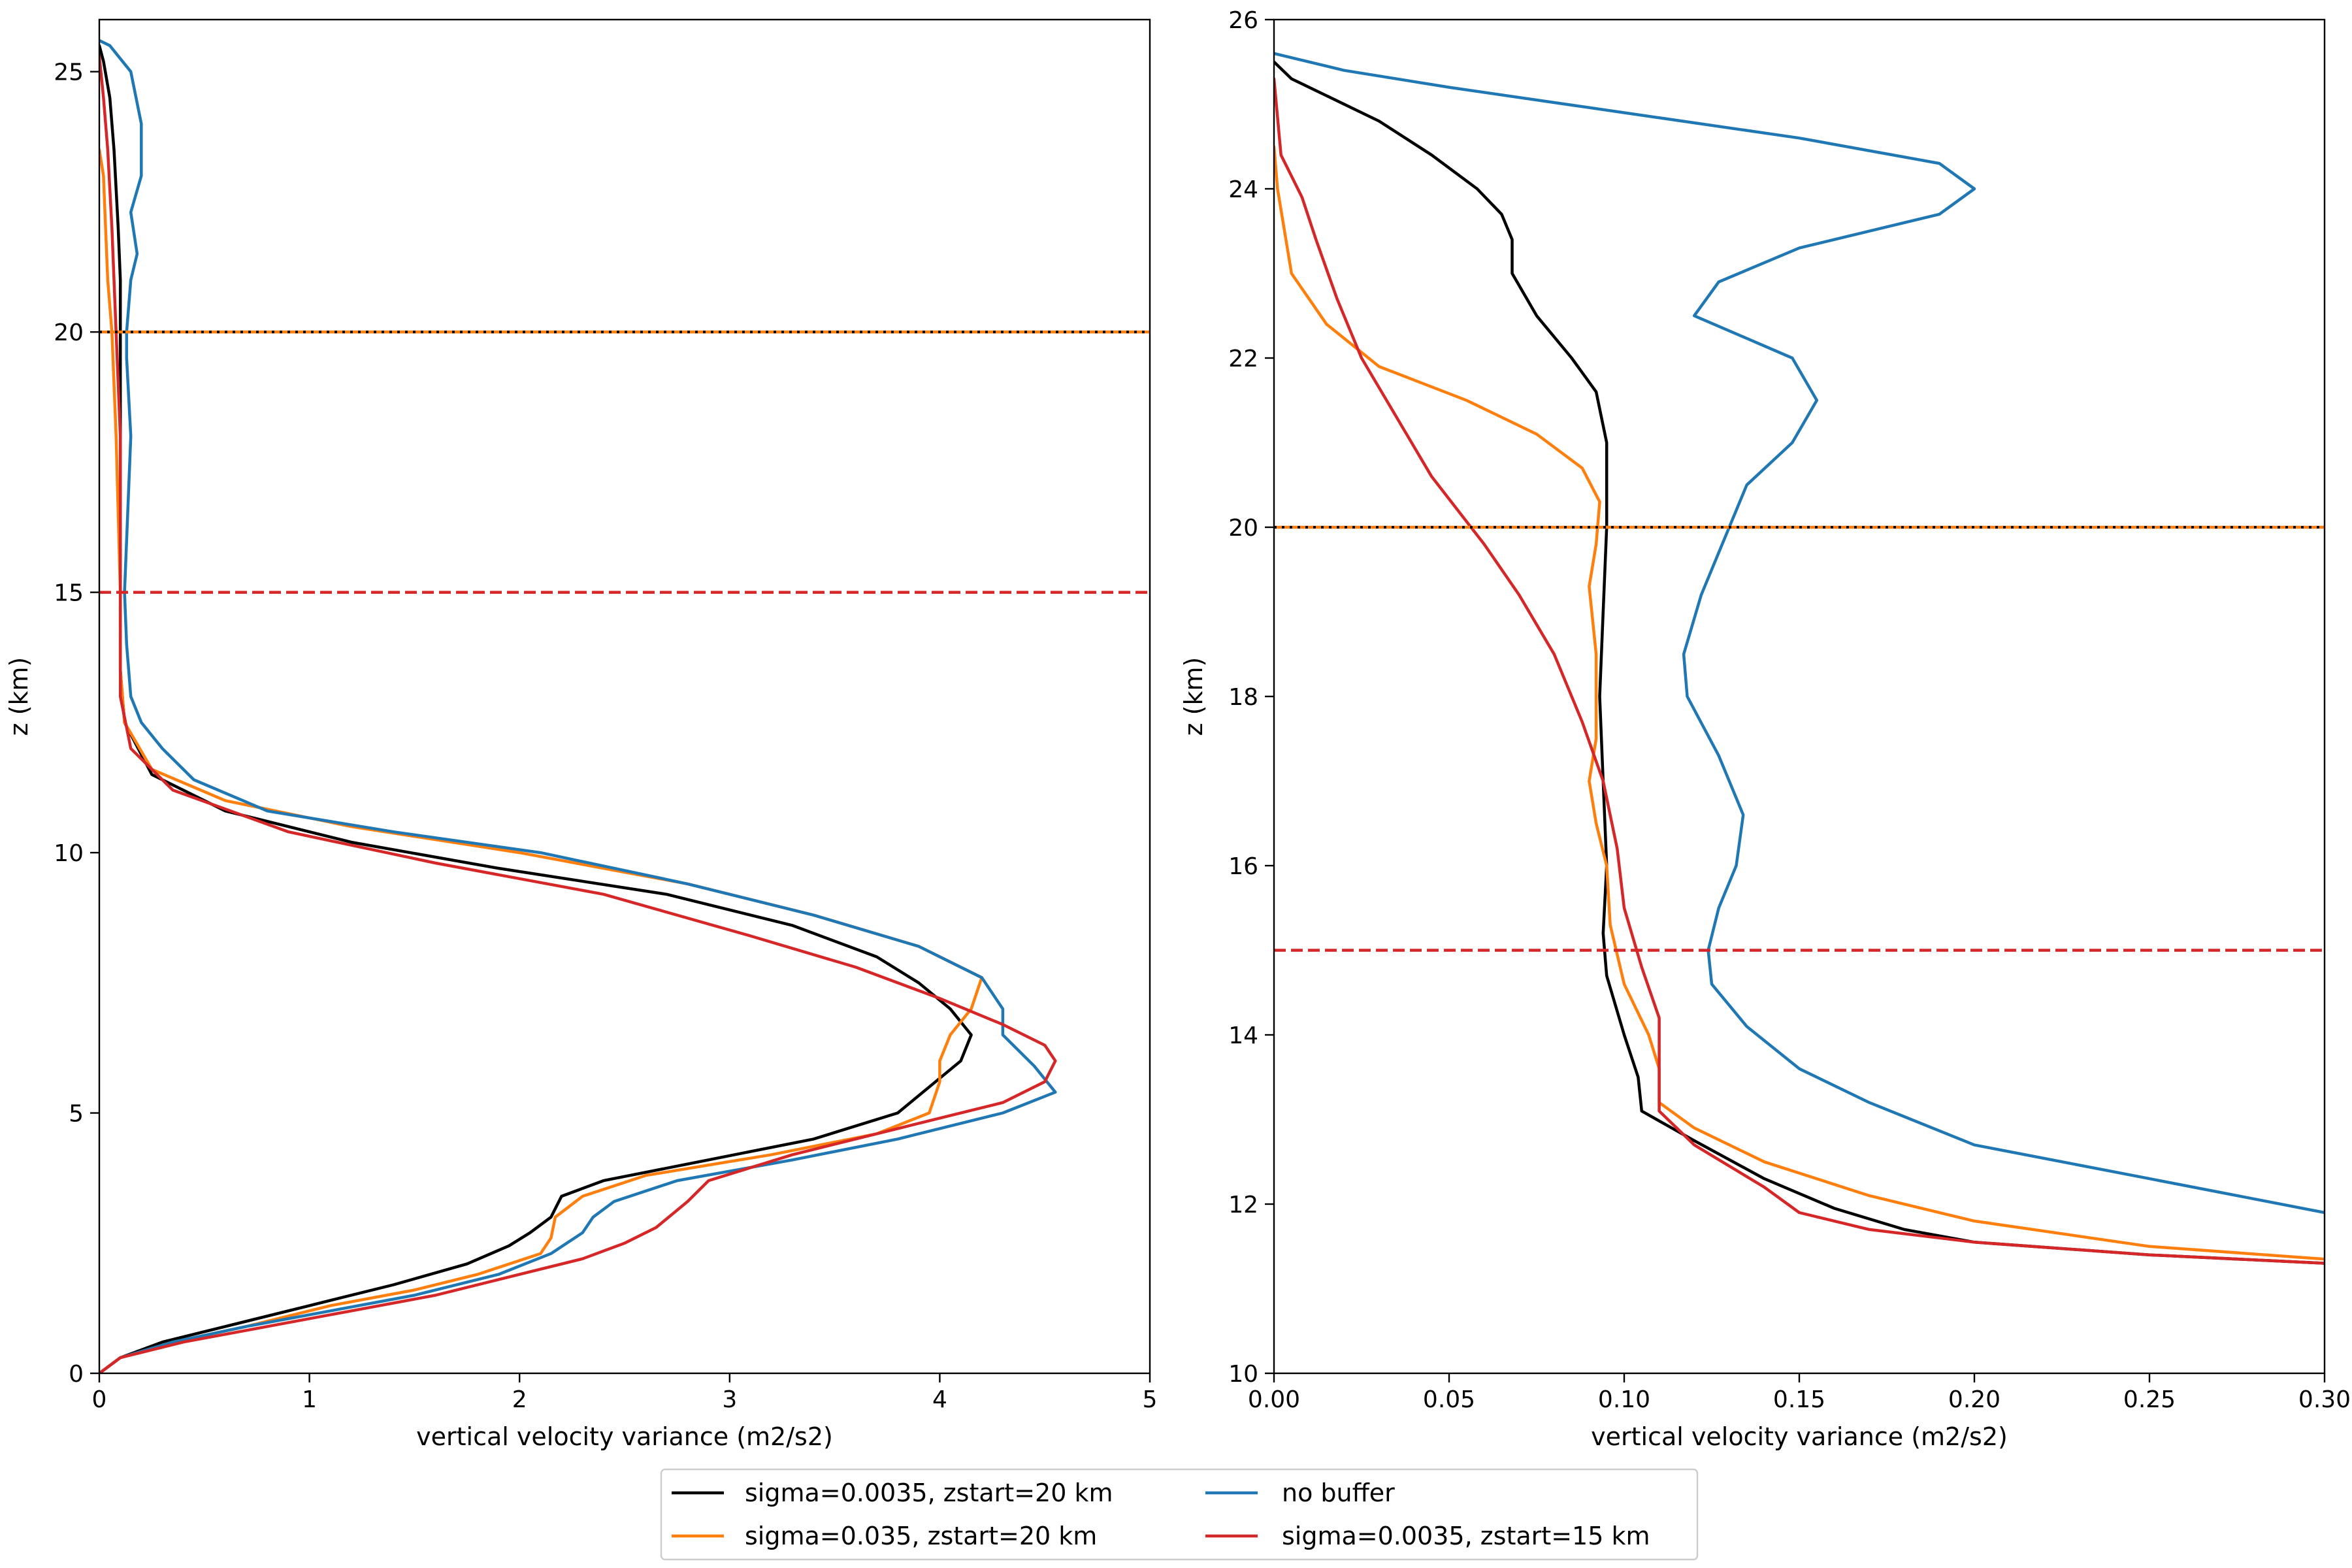 Image resolution: width=2352 pixels, height=1568 pixels. Describe the element at coordinates (76, 1374) in the screenshot. I see `left-y-tick-label-0: 0` at that location.